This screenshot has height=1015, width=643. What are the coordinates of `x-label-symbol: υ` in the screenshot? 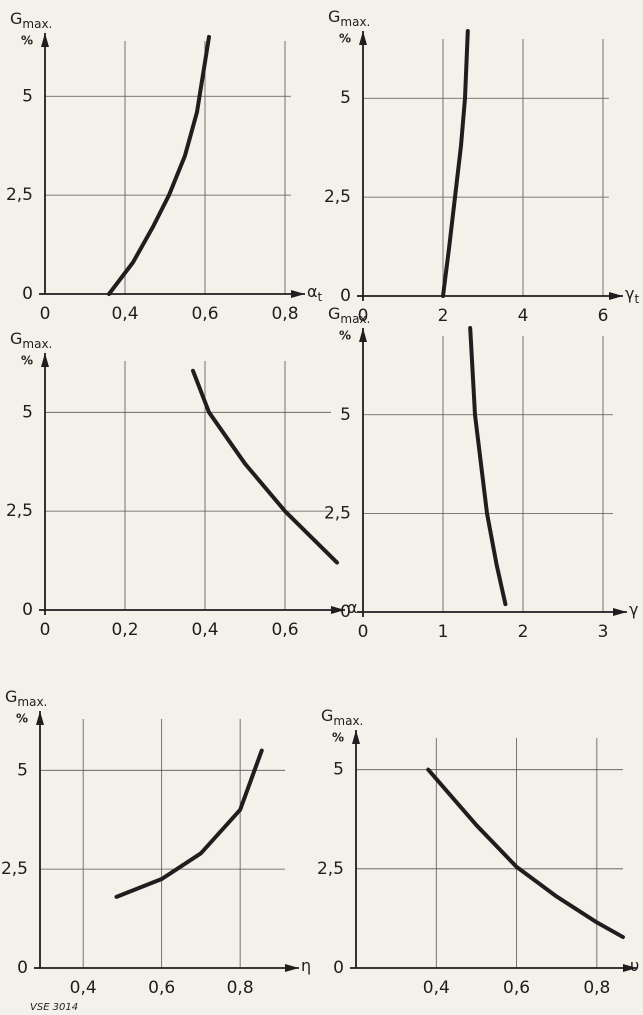 It's located at (634, 965).